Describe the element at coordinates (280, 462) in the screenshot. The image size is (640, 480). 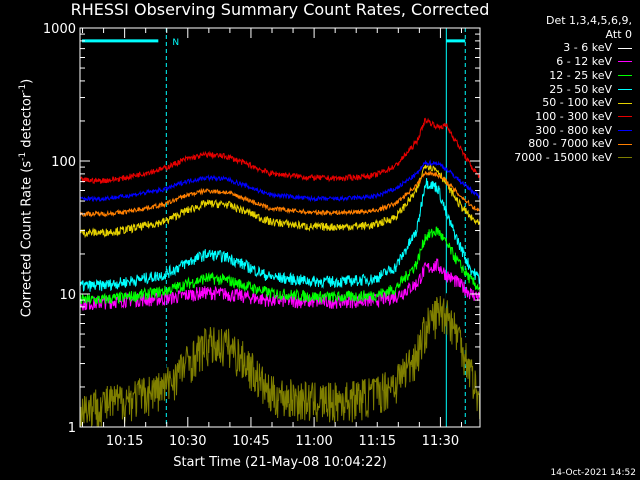
I see `x-axis-label: Start Time (21-May-08 10:04:22)` at that location.